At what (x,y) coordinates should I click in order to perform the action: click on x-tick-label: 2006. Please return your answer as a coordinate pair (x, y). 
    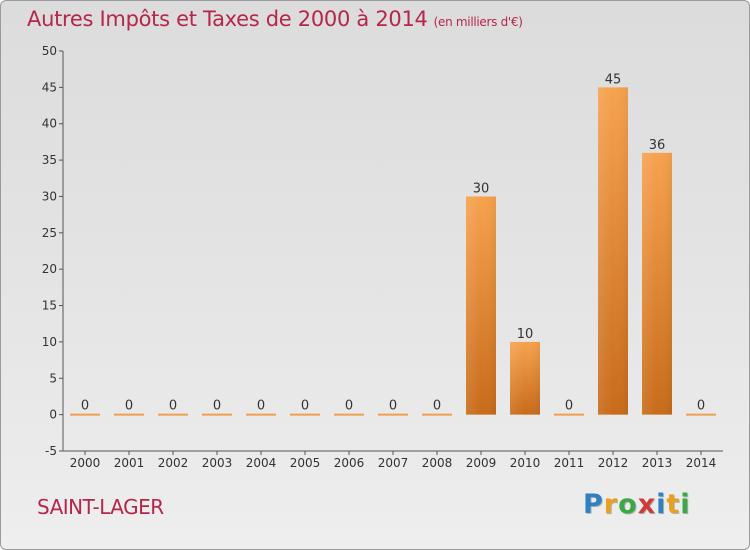
    Looking at the image, I should click on (349, 463).